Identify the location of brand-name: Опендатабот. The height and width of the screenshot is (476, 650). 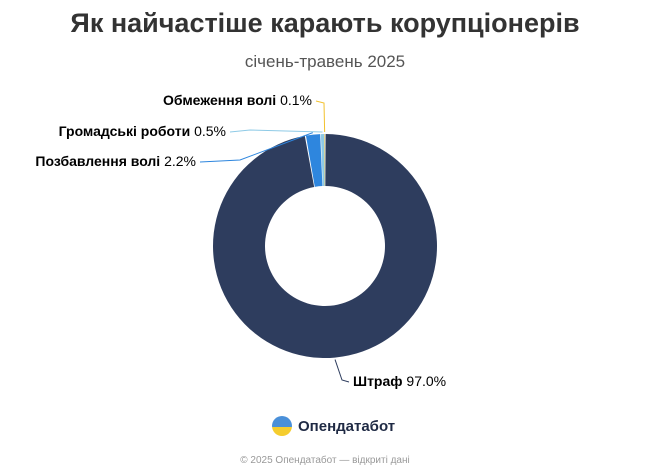
(347, 426).